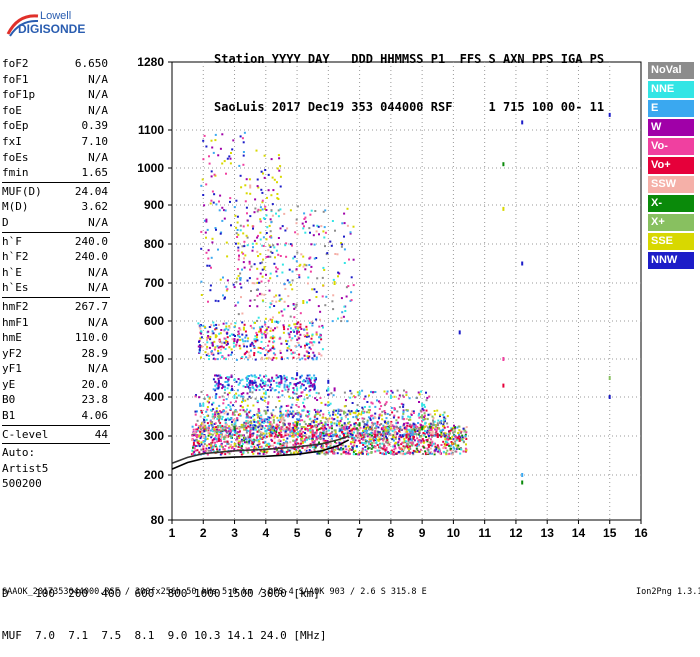  Describe the element at coordinates (548, 533) in the screenshot. I see `x-tick-label: 13` at that location.